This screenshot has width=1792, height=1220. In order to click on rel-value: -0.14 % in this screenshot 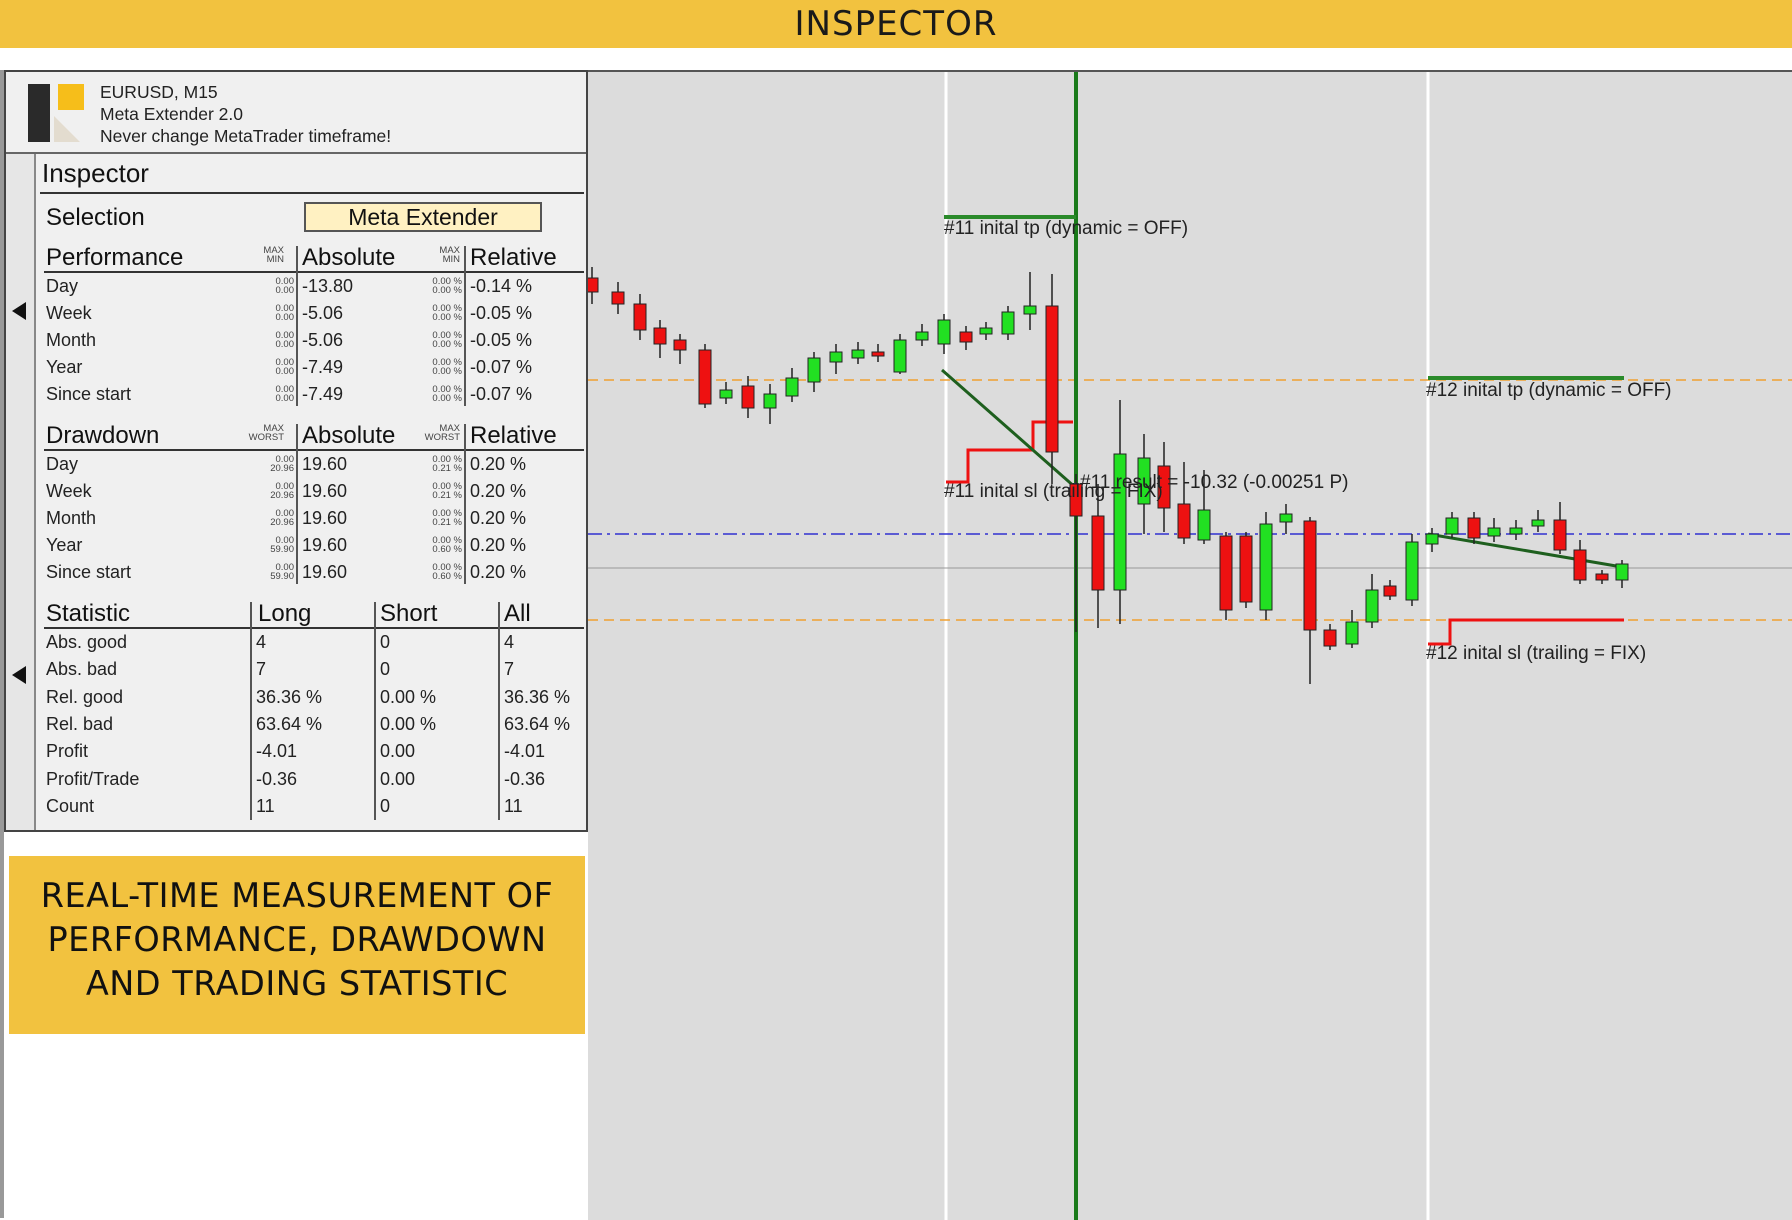, I will do `click(501, 286)`.